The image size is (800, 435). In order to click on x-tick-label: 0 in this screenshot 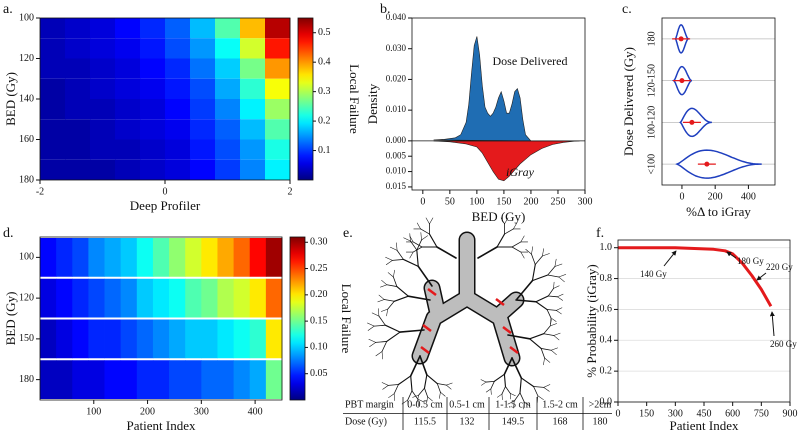, I will do `click(422, 201)`.